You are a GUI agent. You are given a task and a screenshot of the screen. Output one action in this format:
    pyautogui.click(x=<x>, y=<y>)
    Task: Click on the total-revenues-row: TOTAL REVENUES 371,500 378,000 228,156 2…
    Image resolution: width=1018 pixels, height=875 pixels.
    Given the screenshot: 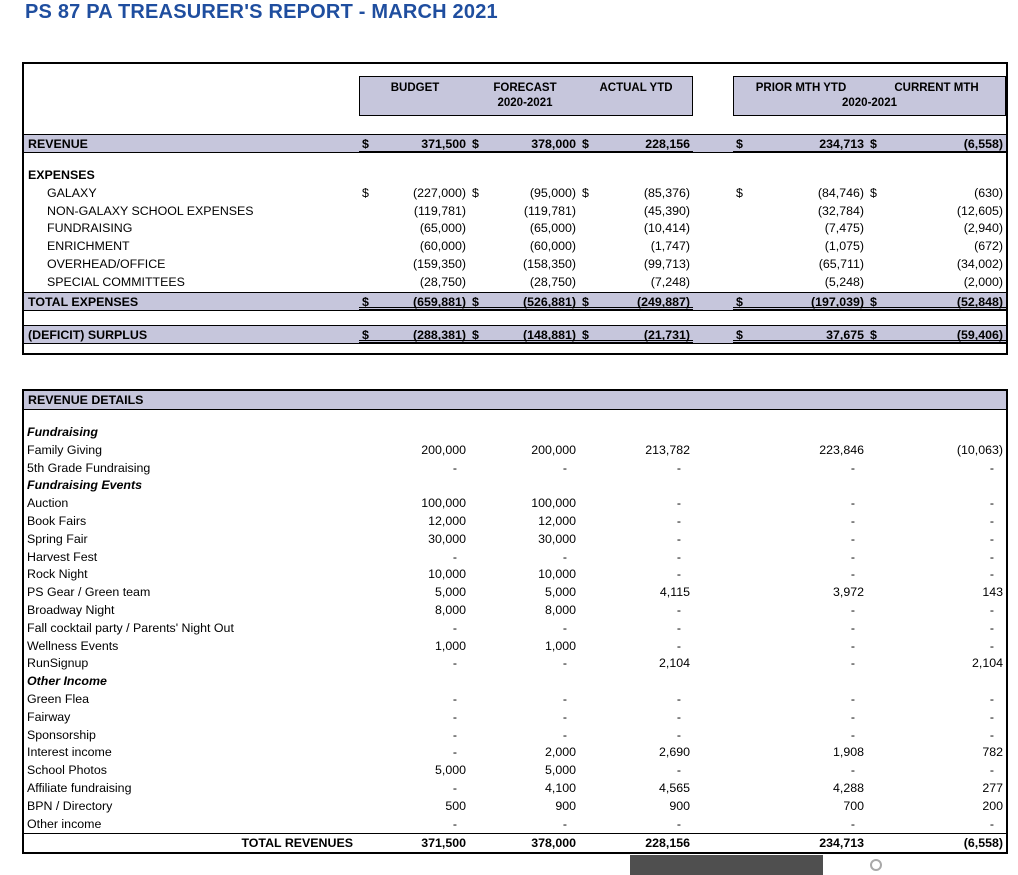 What is the action you would take?
    pyautogui.click(x=515, y=842)
    